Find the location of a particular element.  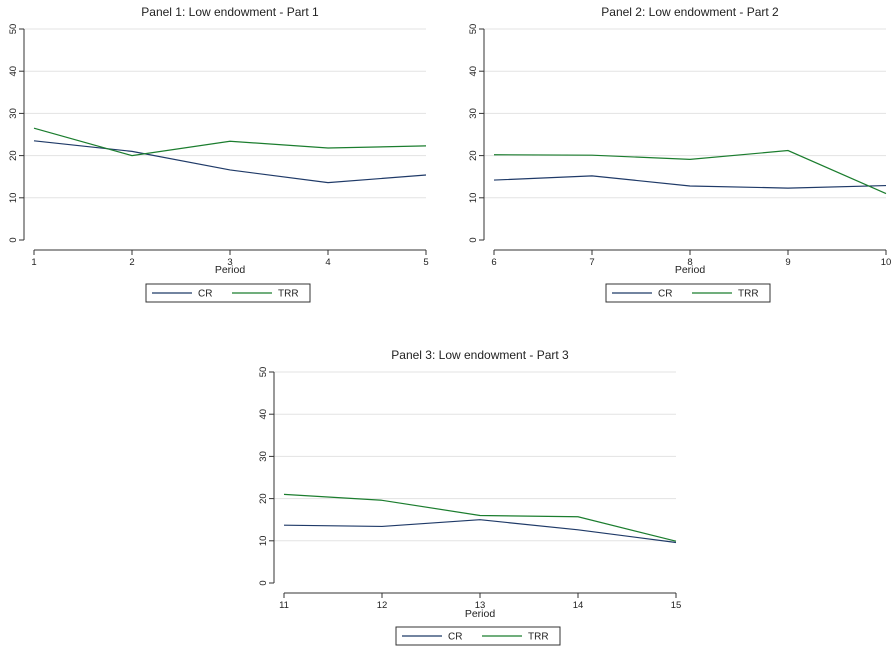

x-tick-label: 15 is located at coordinates (676, 605).